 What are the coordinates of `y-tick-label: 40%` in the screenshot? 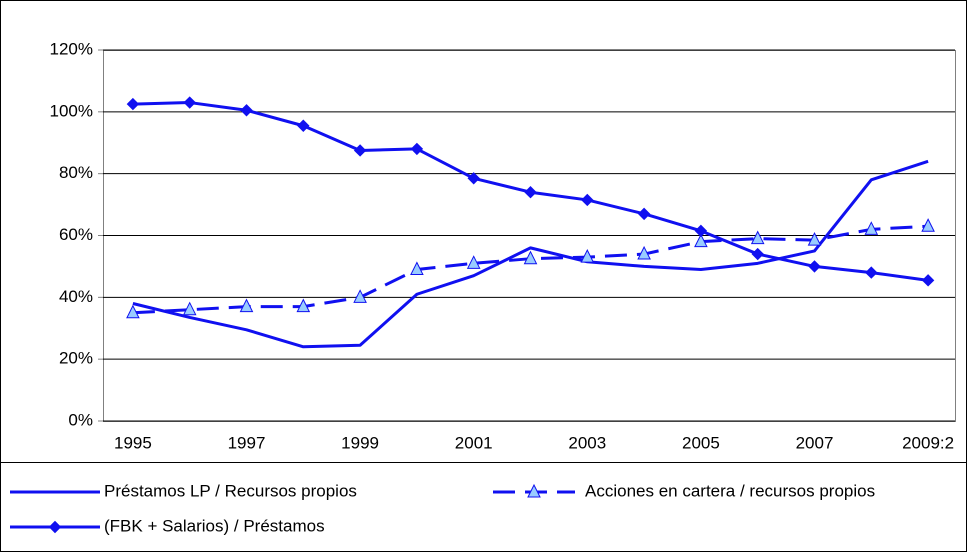 It's located at (76, 296).